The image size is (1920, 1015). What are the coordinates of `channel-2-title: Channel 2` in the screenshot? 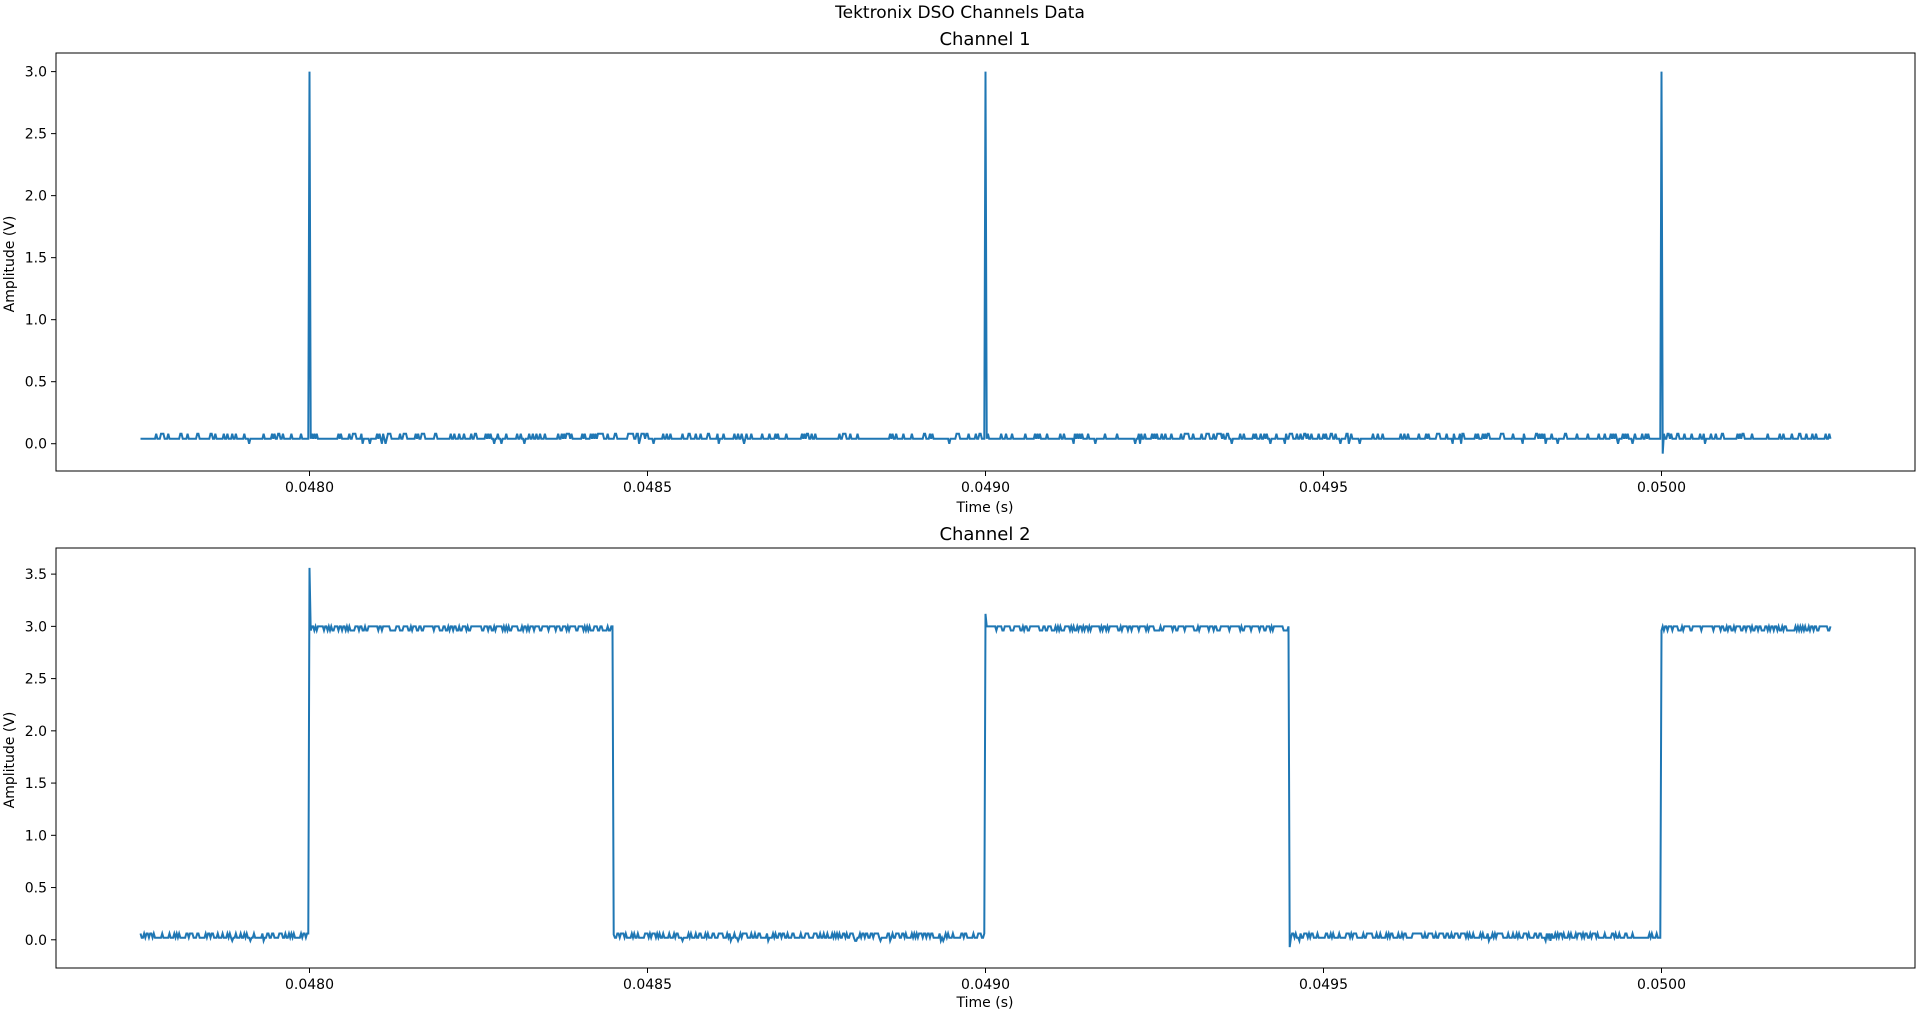 It's located at (984, 534).